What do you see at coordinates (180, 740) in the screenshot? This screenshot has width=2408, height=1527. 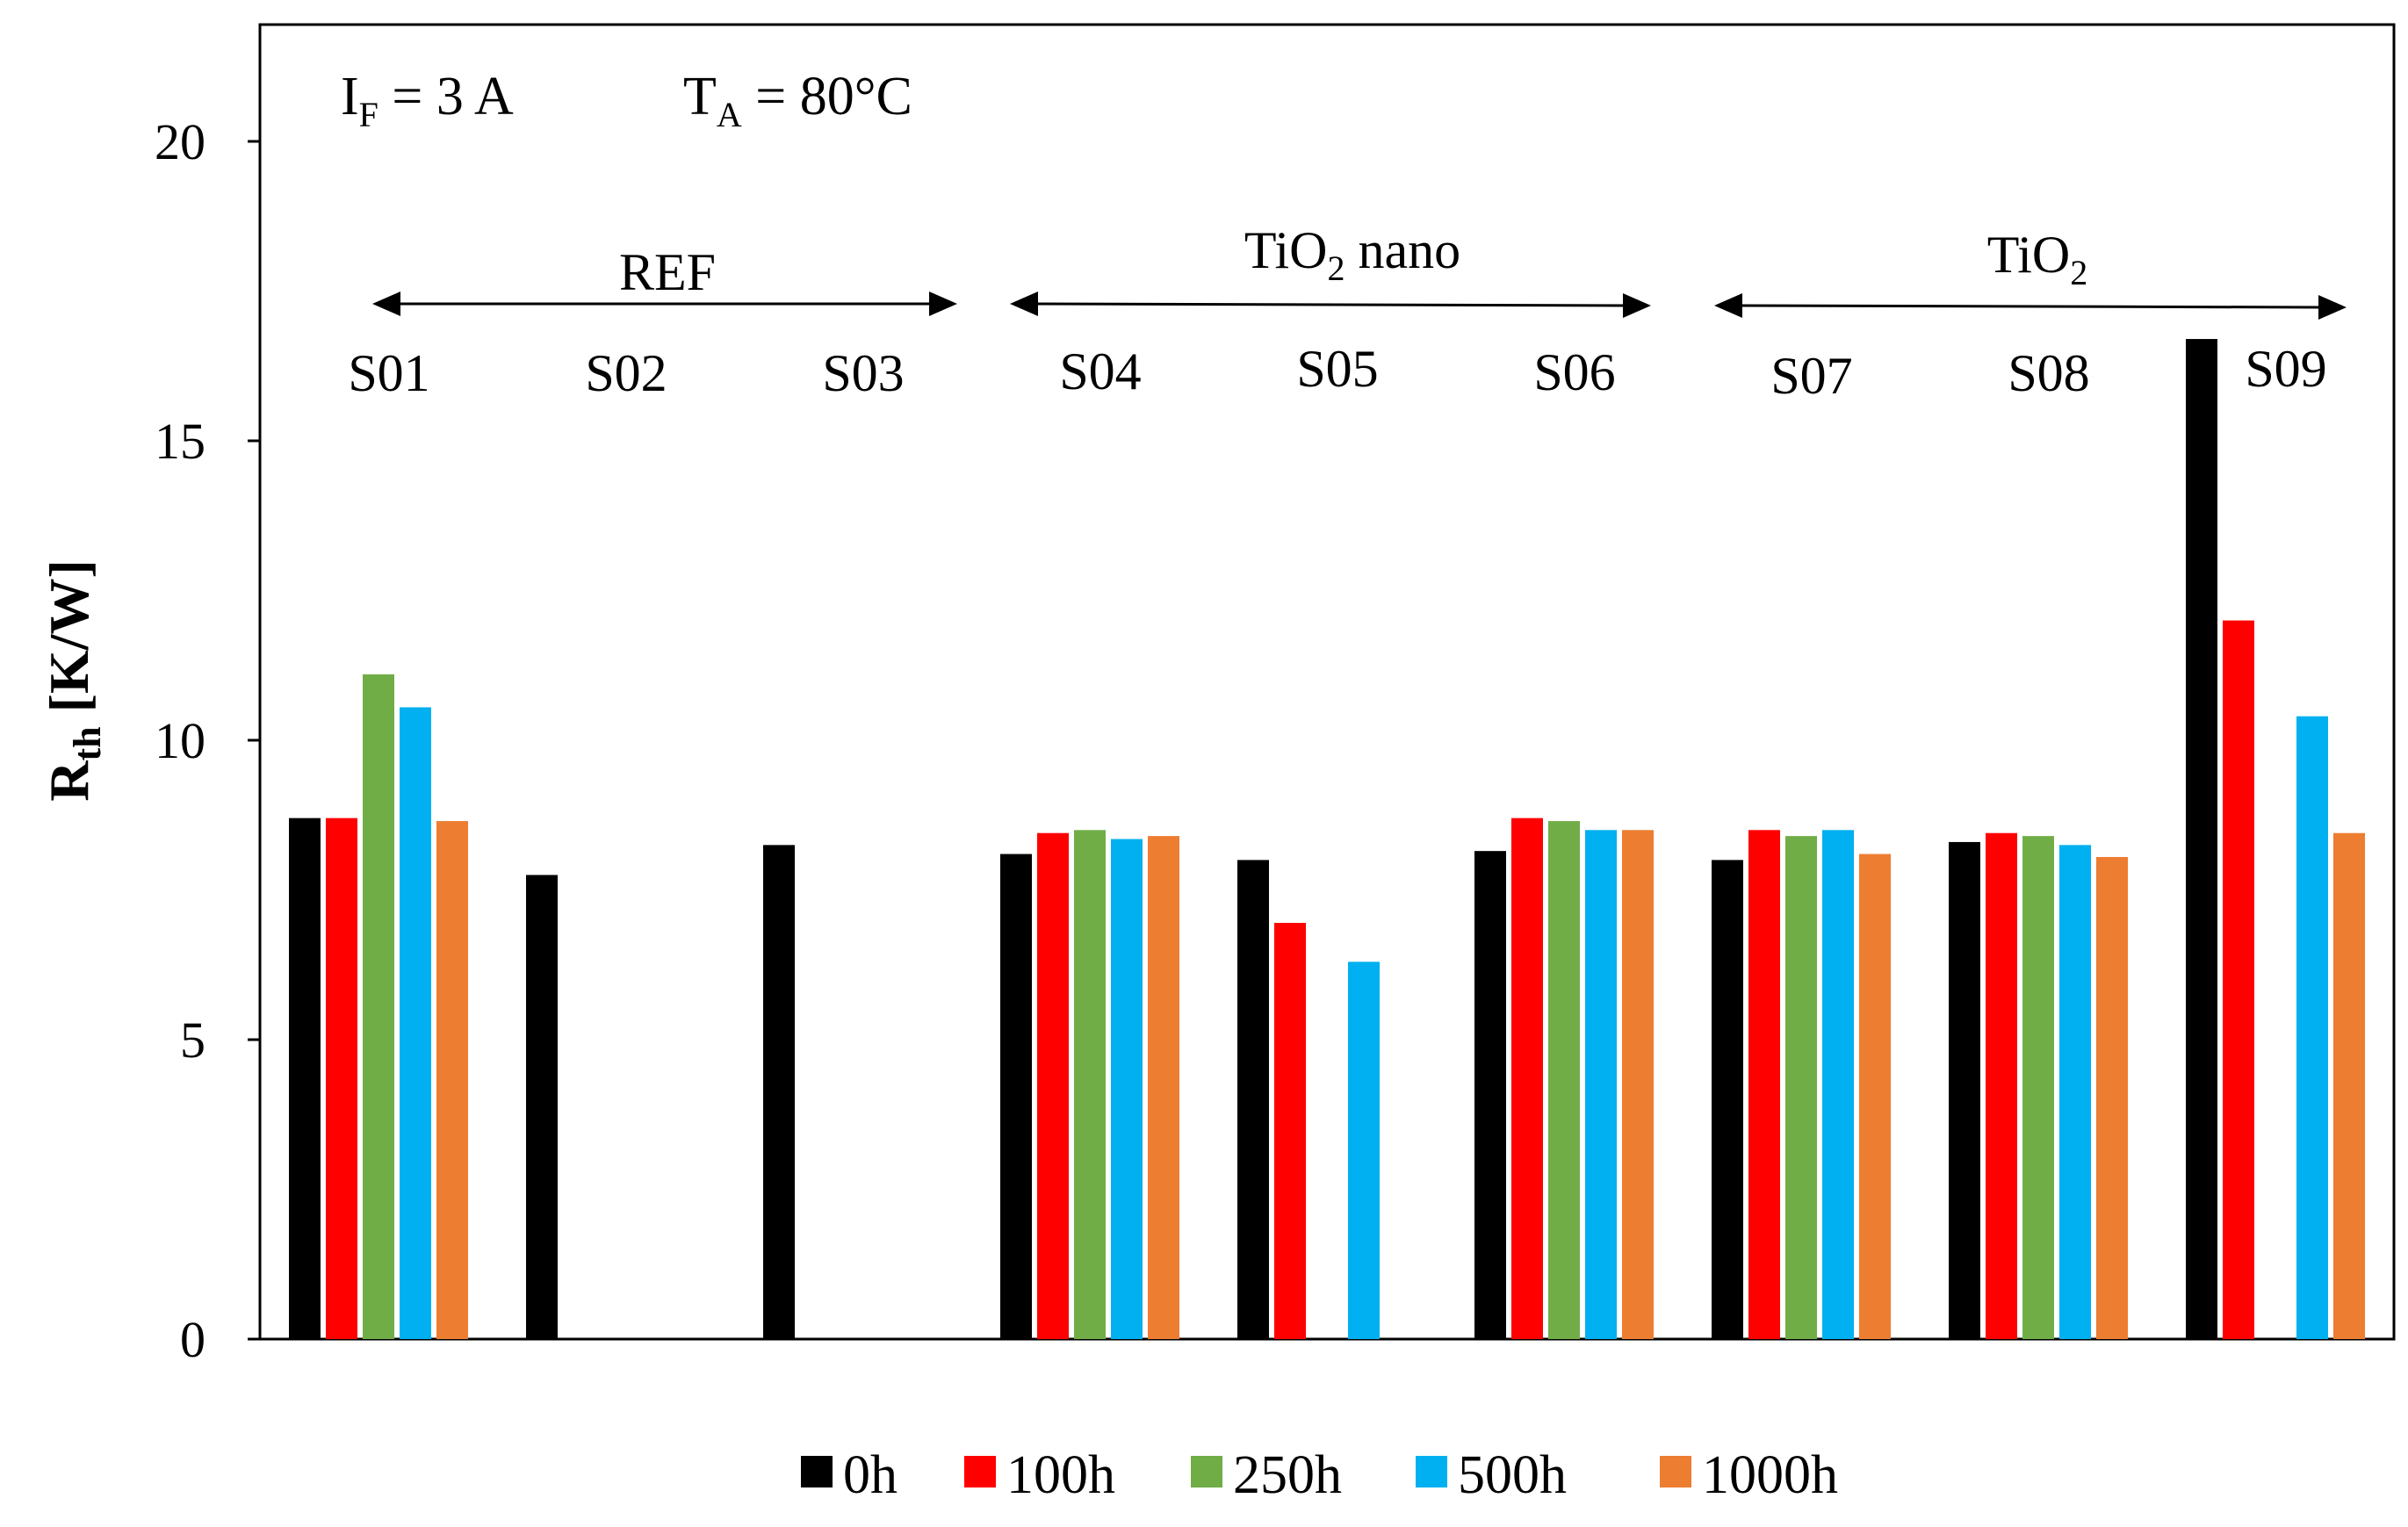 I see `y-tick-label: 10` at bounding box center [180, 740].